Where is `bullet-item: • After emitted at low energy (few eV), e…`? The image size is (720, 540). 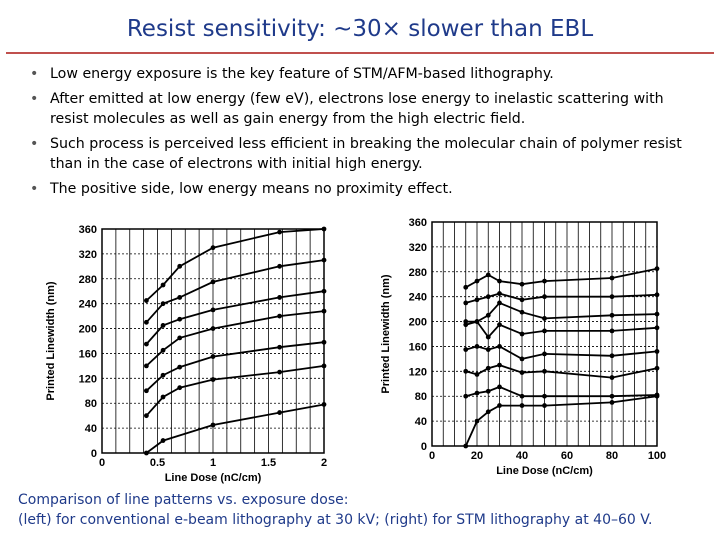
bullet-item: • After emitted at low energy (few eV), e… is located at coordinates (365, 109).